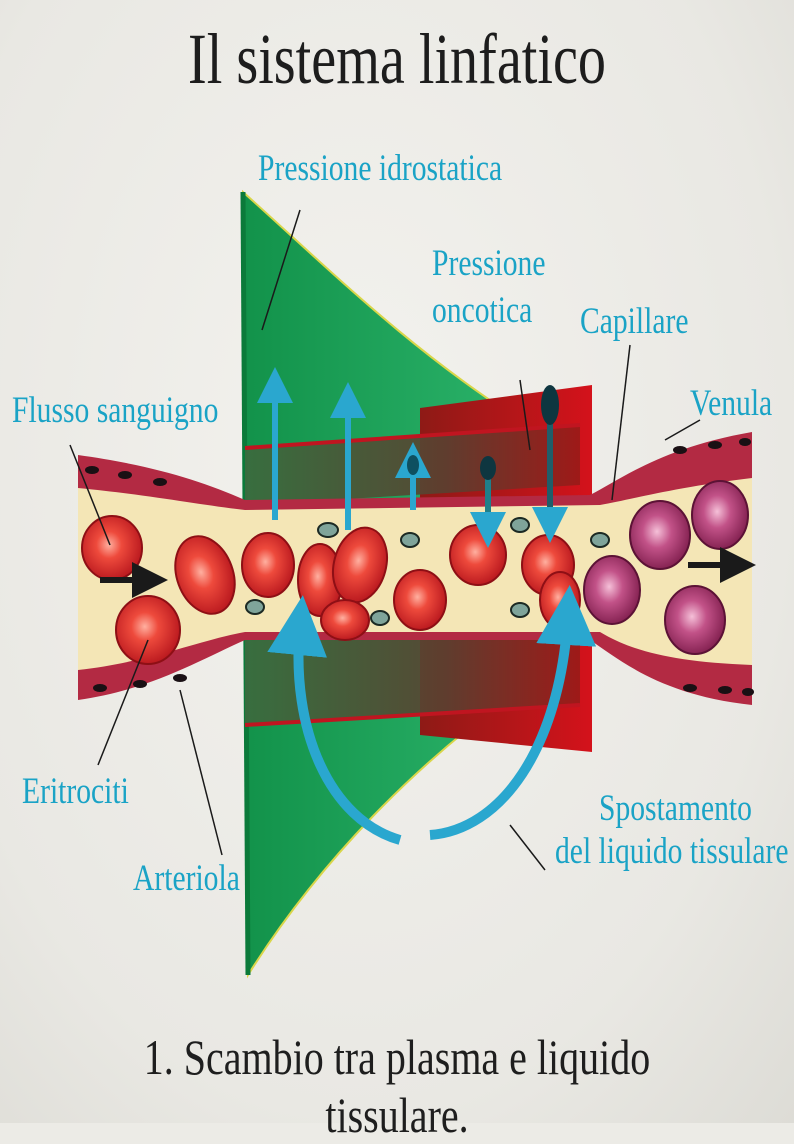 This screenshot has width=794, height=1144. What do you see at coordinates (412, 457) in the screenshot?
I see `pressure-arrows` at bounding box center [412, 457].